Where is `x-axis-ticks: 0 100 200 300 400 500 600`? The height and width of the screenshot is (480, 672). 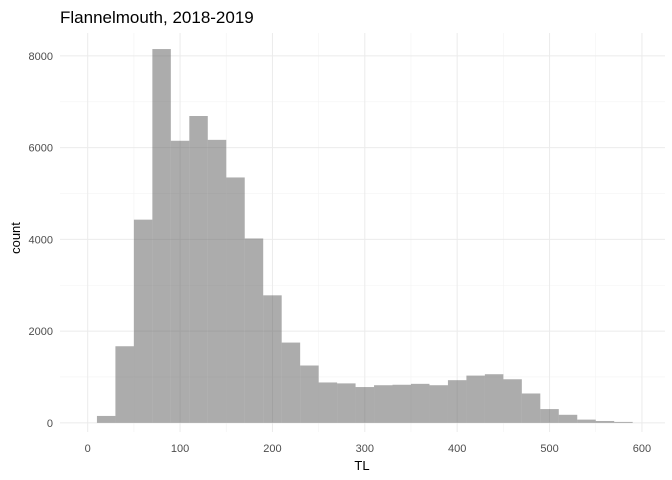
x-axis-ticks: 0 100 200 300 400 500 600 is located at coordinates (368, 449).